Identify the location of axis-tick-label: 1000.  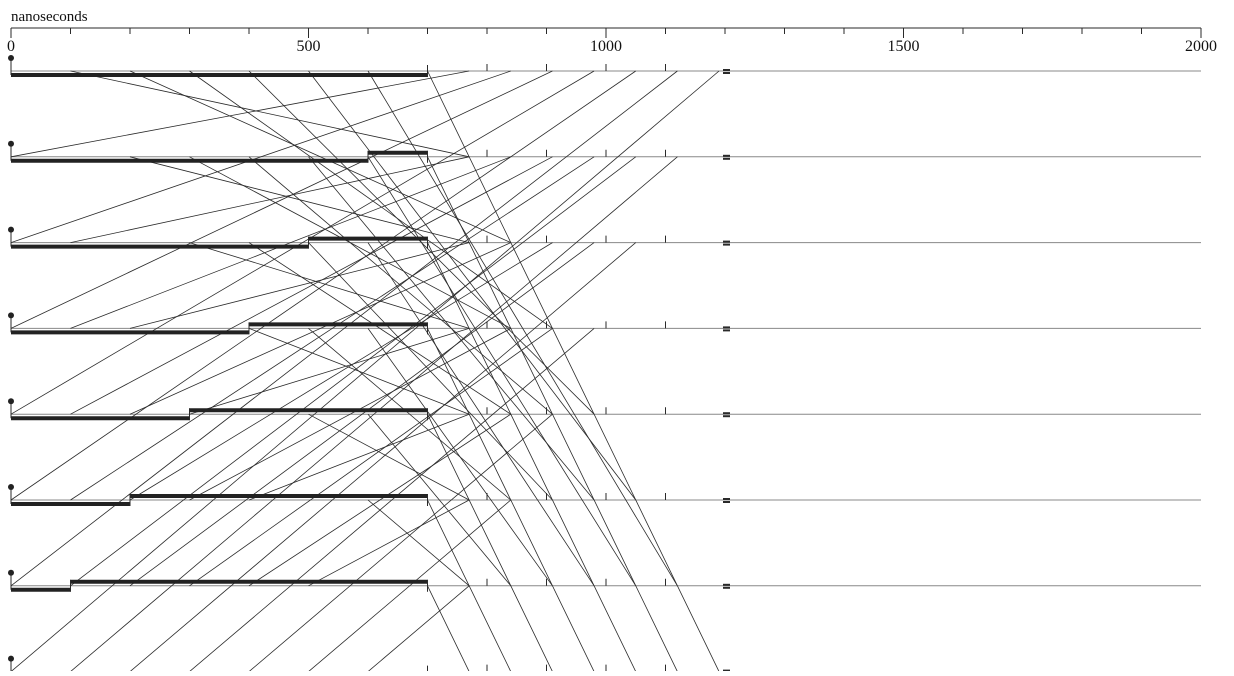
(606, 46).